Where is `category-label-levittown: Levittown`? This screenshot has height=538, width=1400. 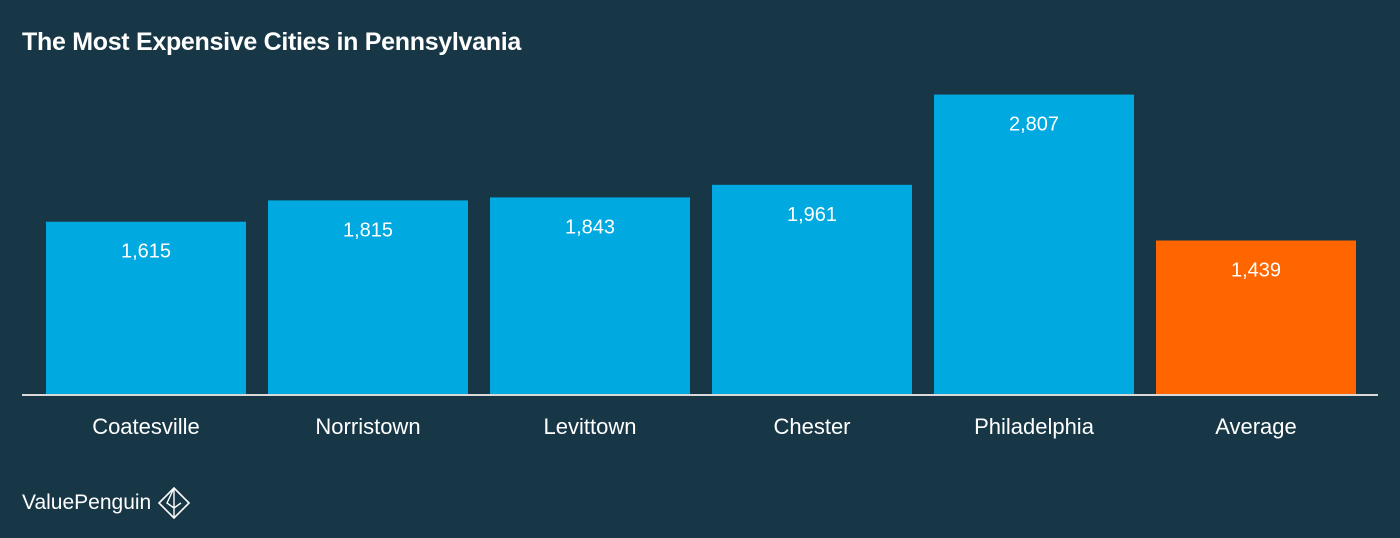
category-label-levittown: Levittown is located at coordinates (590, 426).